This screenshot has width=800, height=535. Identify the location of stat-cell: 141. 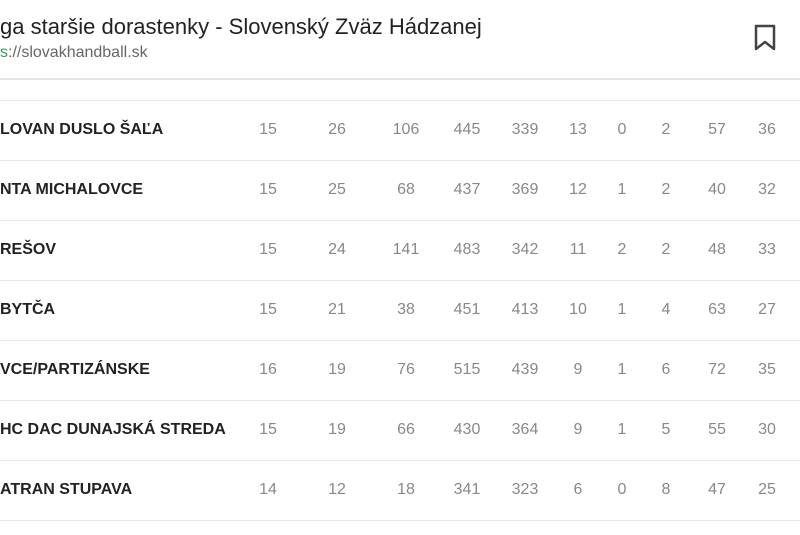
(406, 249).